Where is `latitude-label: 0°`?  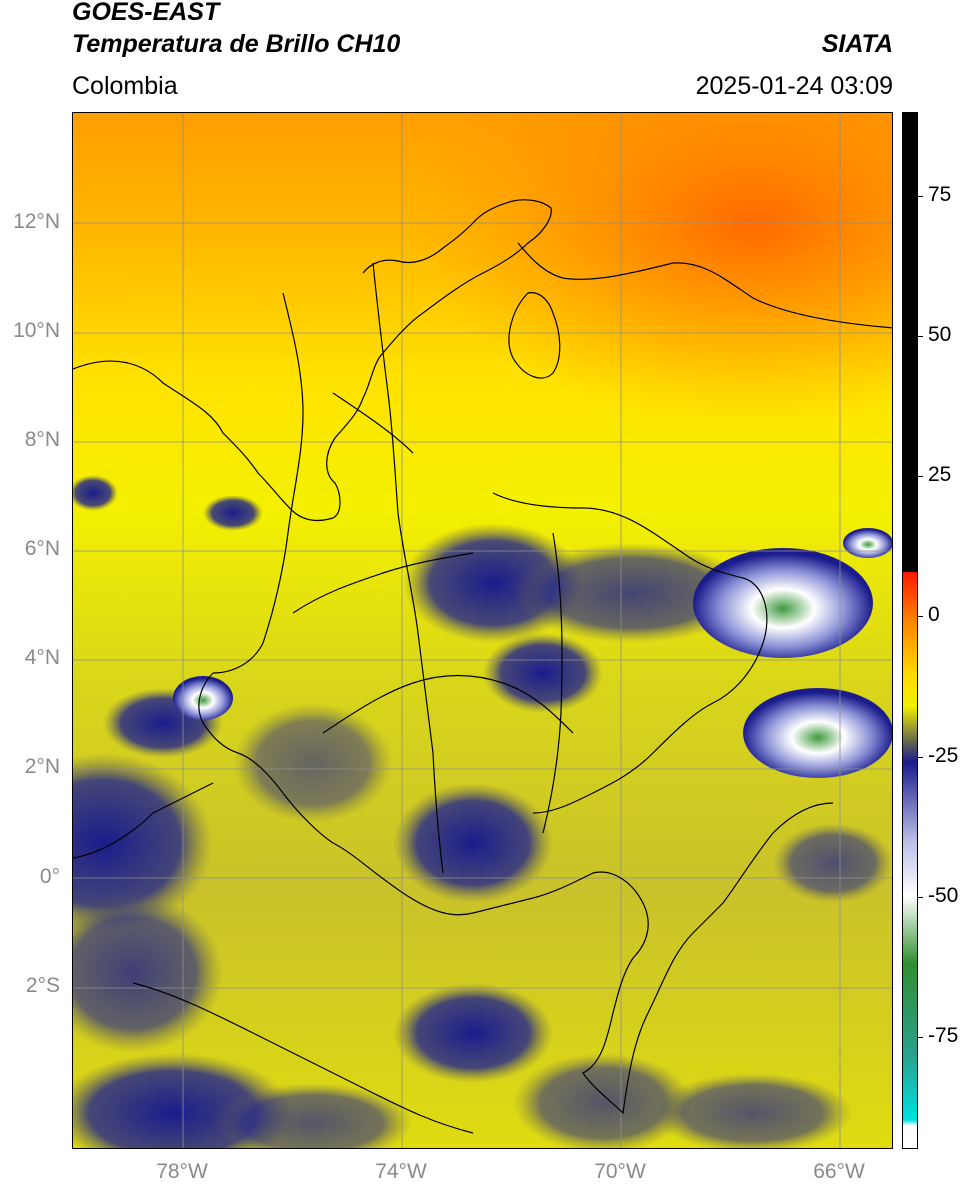 latitude-label: 0° is located at coordinates (49, 876).